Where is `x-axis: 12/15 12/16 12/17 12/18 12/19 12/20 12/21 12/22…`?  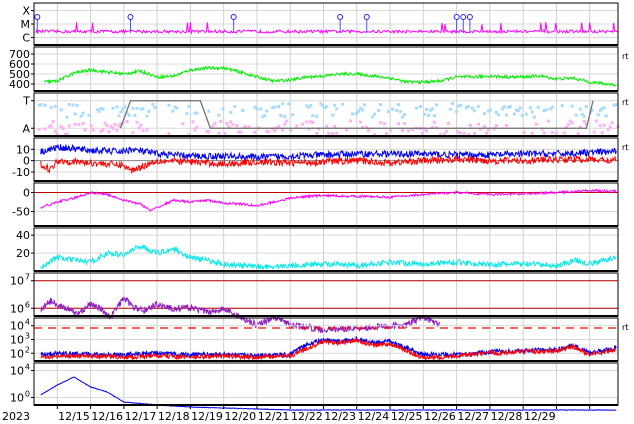
x-axis: 12/15 12/16 12/17 12/18 12/19 12/20 12/21 12/22… is located at coordinates (323, 414).